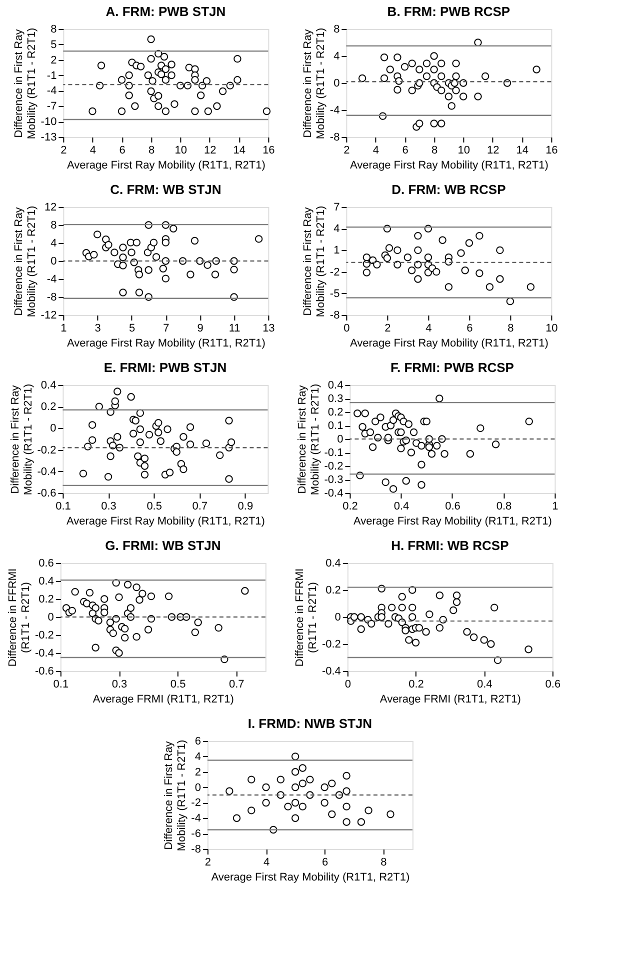 The height and width of the screenshot is (959, 632). Describe the element at coordinates (197, 788) in the screenshot. I see `y-tick-label: 0` at that location.